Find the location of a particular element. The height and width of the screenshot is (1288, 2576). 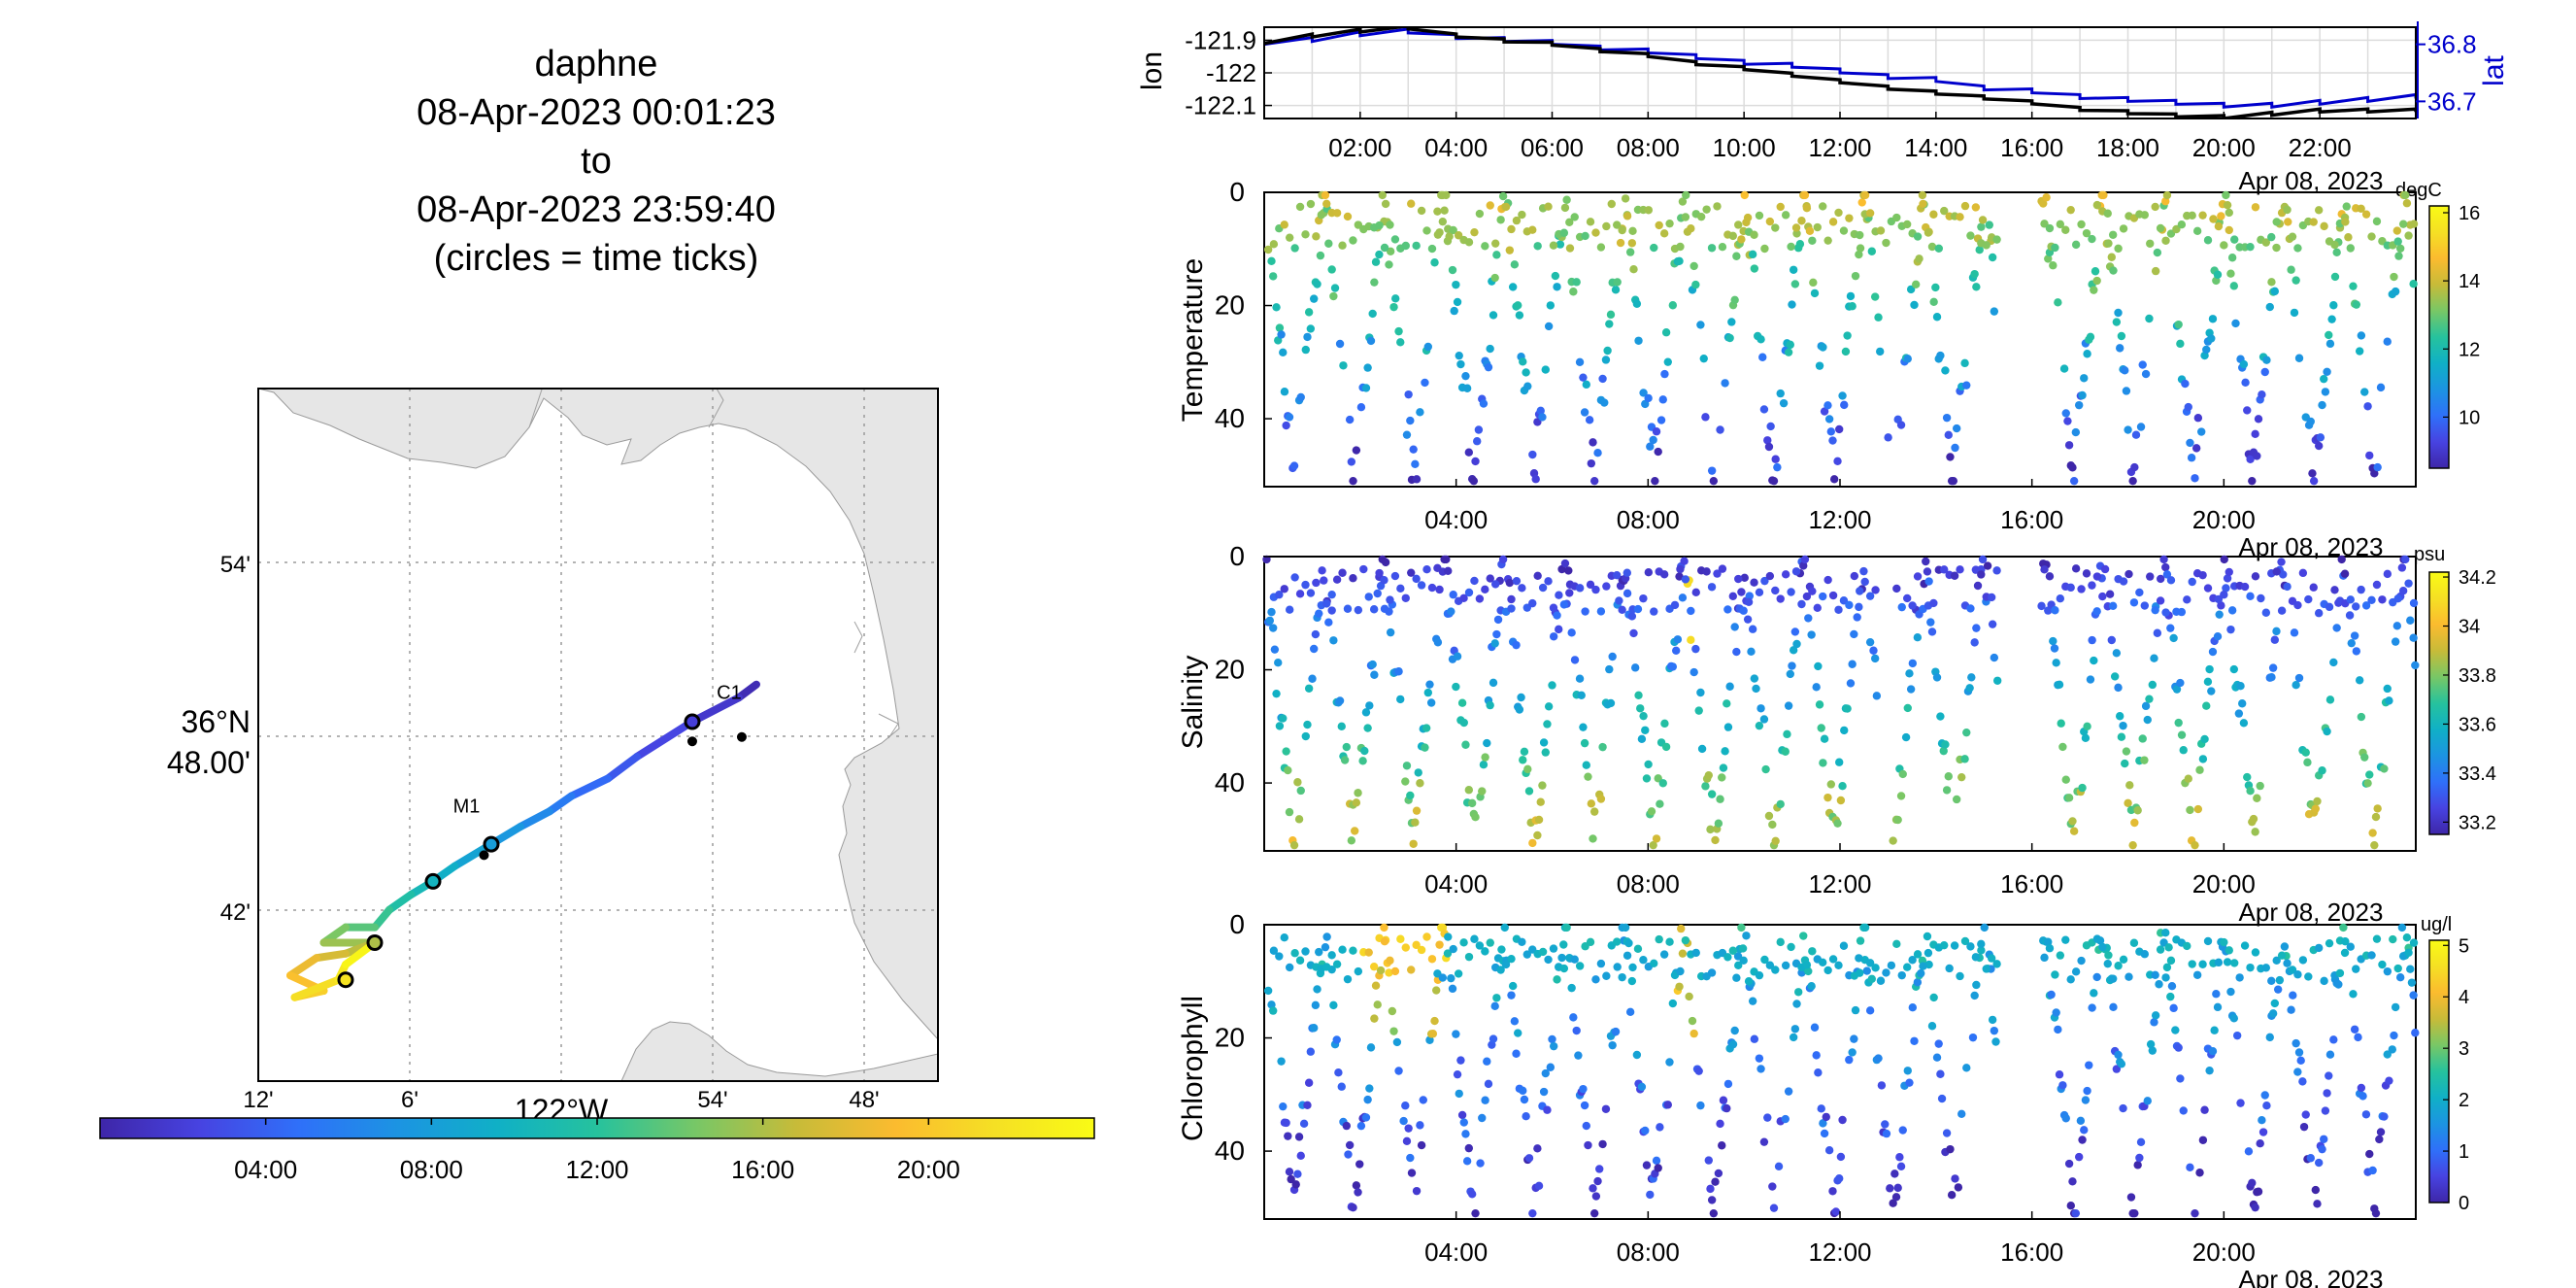

map-y-tick-36n: 36°N is located at coordinates (217, 721).